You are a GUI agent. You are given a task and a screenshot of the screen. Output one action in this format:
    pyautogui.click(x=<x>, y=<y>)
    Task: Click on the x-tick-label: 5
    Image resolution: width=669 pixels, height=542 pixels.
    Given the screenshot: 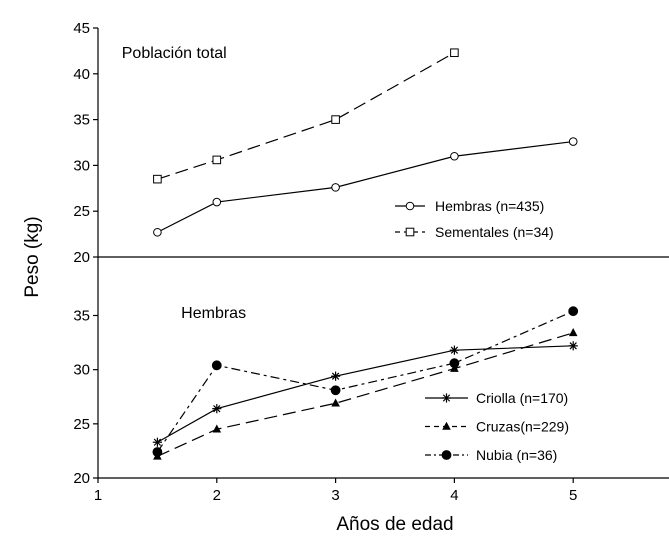 What is the action you would take?
    pyautogui.click(x=573, y=495)
    